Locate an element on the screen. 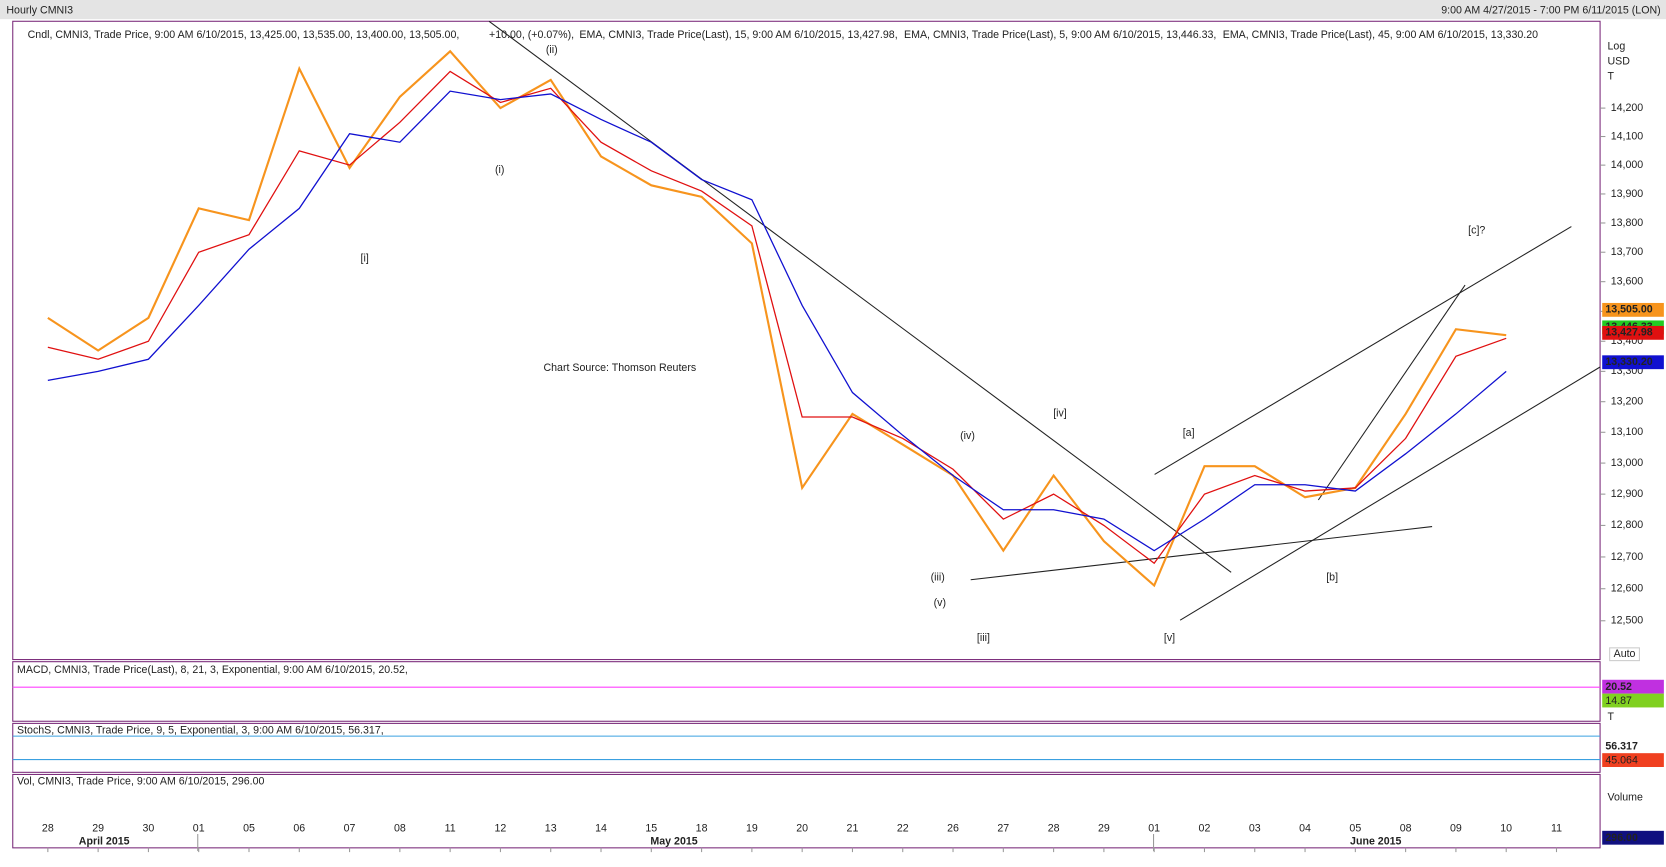 The height and width of the screenshot is (867, 1666). stoch-panel is located at coordinates (806, 747).